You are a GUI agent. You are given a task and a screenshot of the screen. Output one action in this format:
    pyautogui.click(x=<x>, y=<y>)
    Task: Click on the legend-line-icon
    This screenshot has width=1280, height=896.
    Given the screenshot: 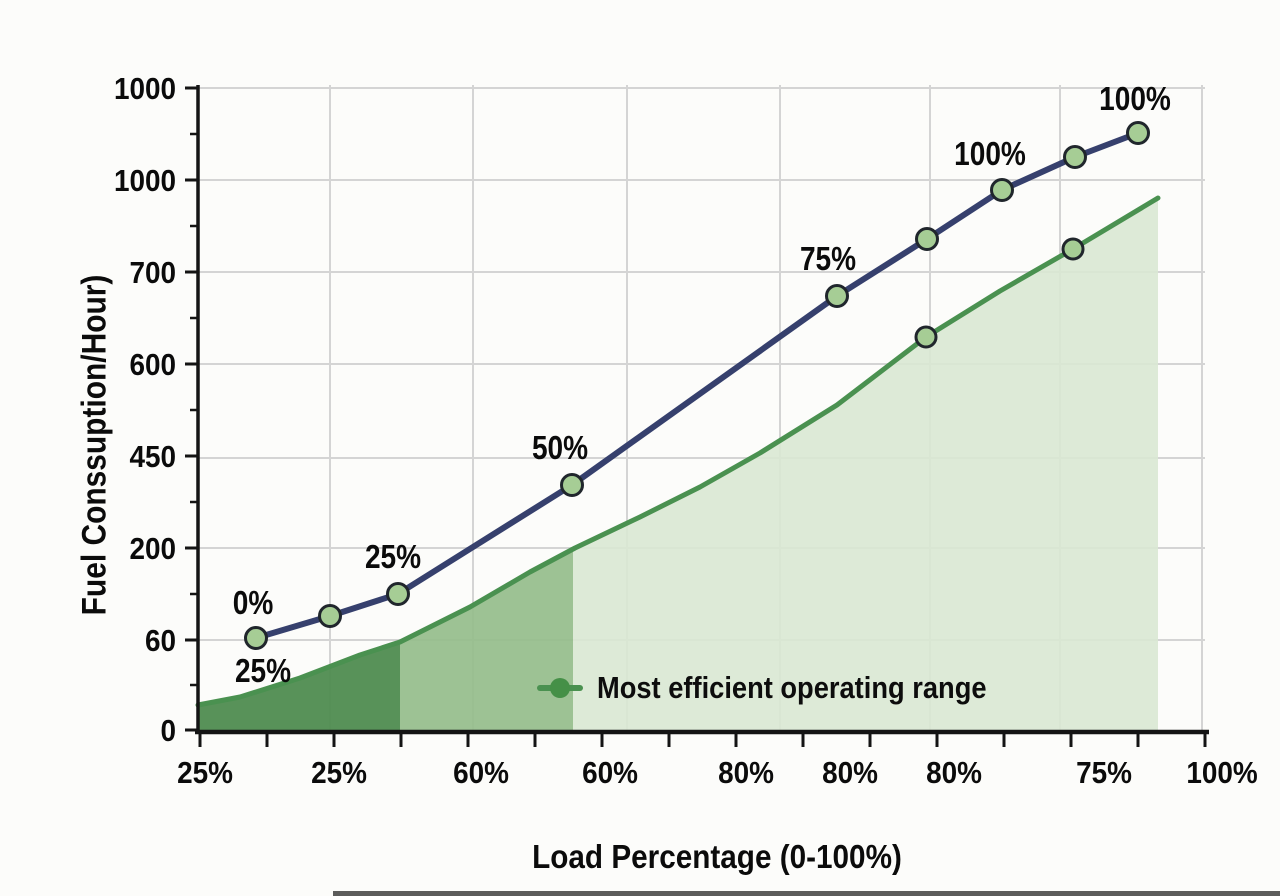 What is the action you would take?
    pyautogui.click(x=560, y=688)
    